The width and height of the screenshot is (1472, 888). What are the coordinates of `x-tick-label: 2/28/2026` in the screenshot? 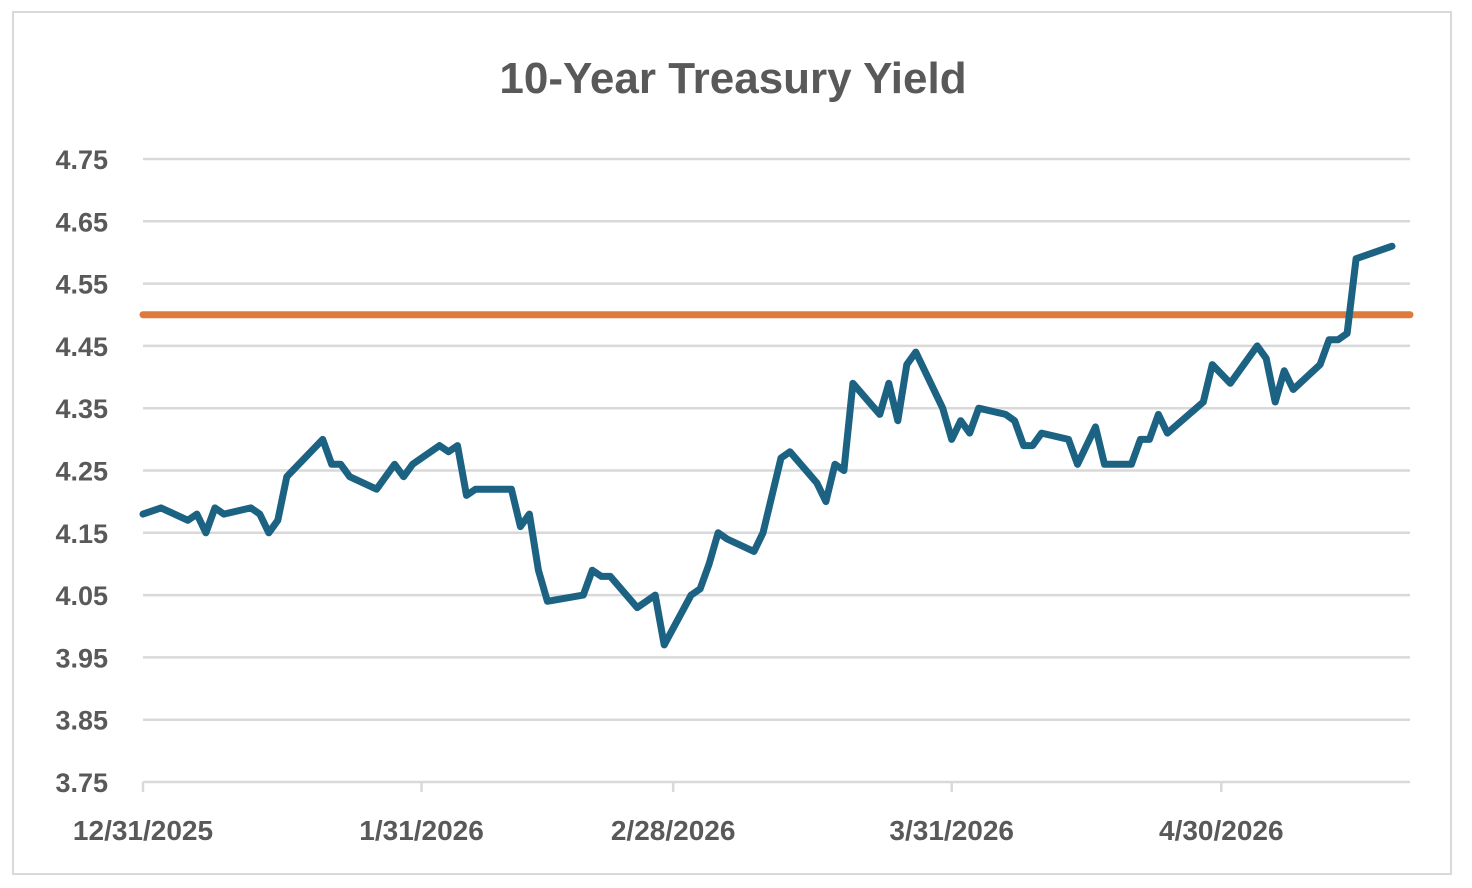 It's located at (673, 830).